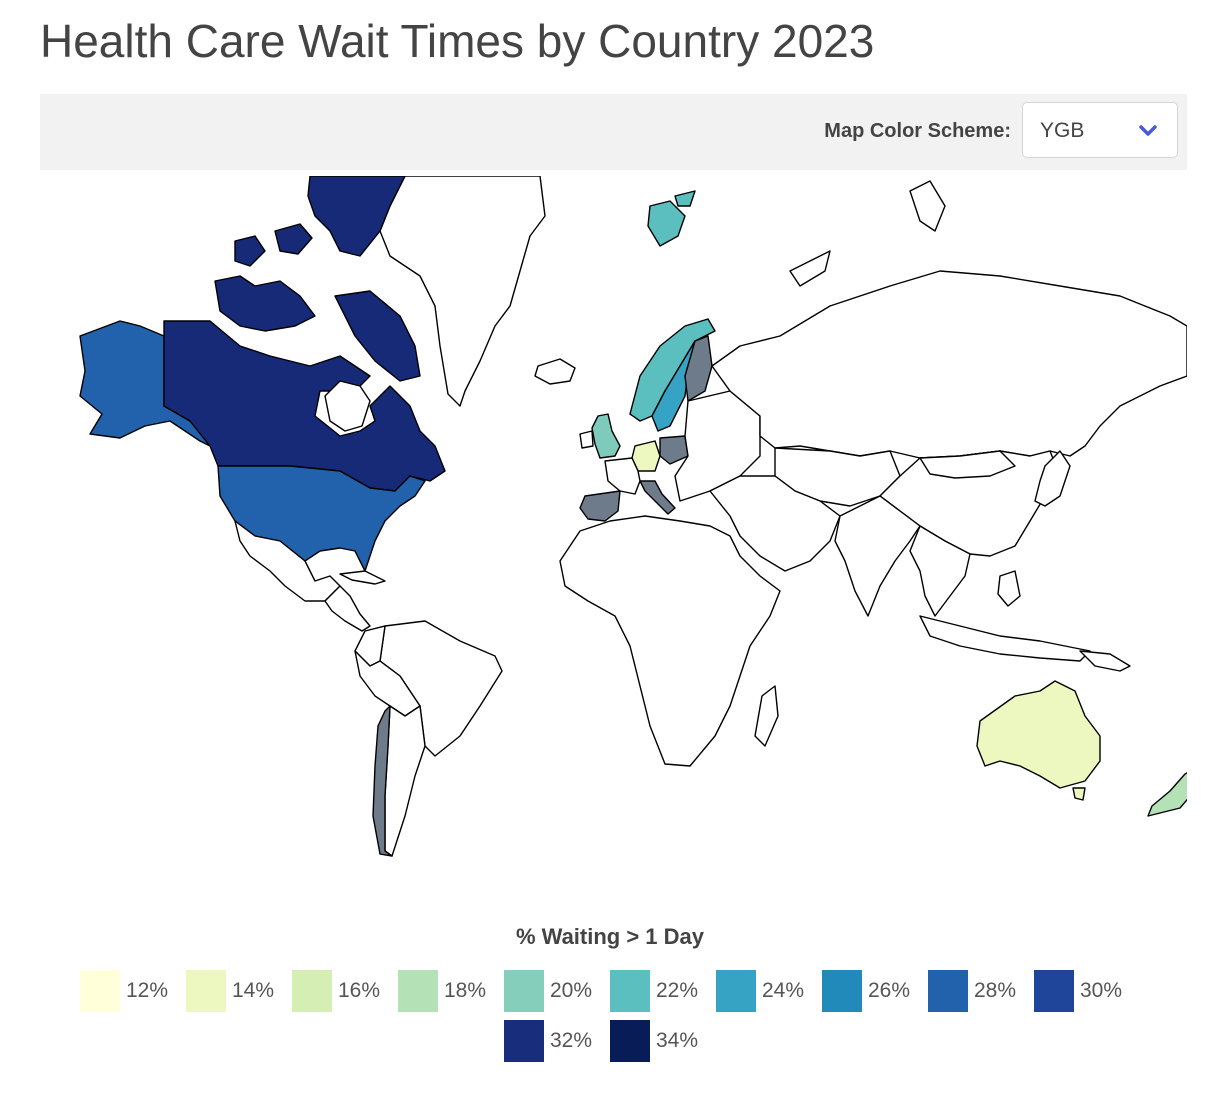 The width and height of the screenshot is (1220, 1118). Describe the element at coordinates (1038, 734) in the screenshot. I see `country-australia` at that location.